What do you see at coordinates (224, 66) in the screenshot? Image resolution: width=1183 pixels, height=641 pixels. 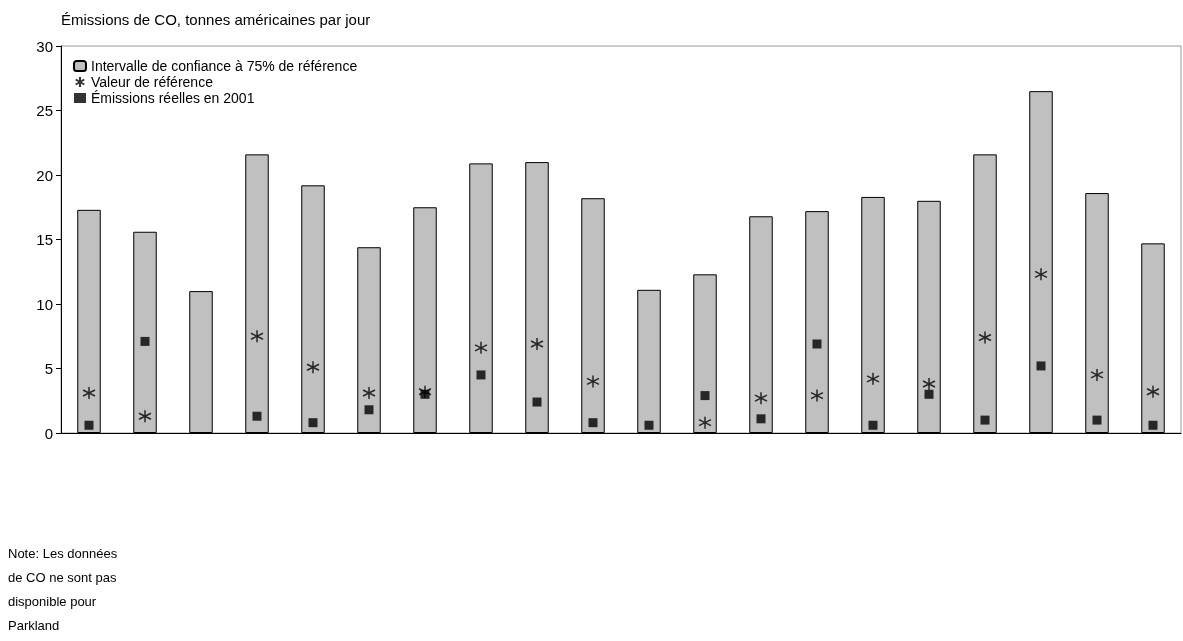 I see `legend-label: Intervalle de confiance à 75% de référence` at bounding box center [224, 66].